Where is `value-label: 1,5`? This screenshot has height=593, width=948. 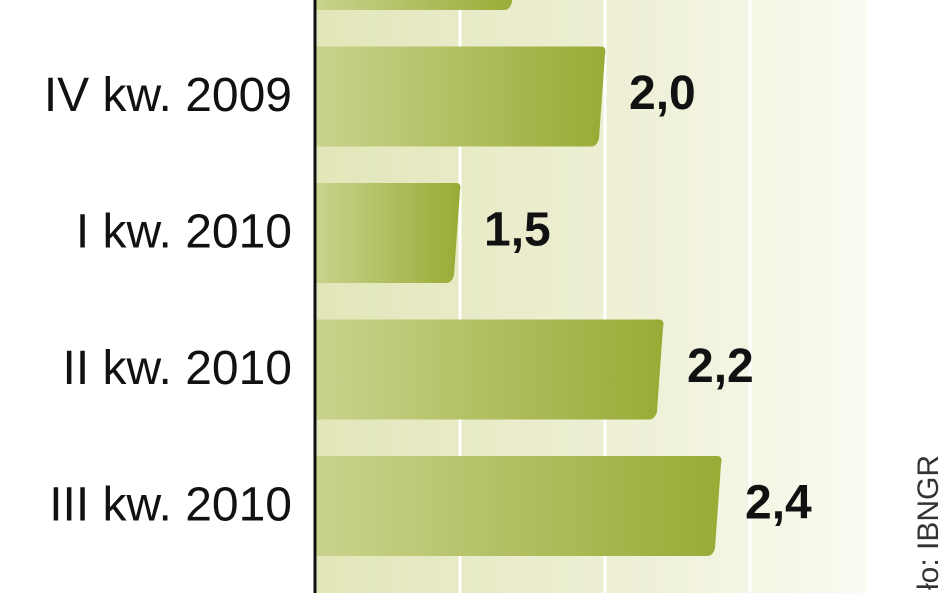 value-label: 1,5 is located at coordinates (517, 230).